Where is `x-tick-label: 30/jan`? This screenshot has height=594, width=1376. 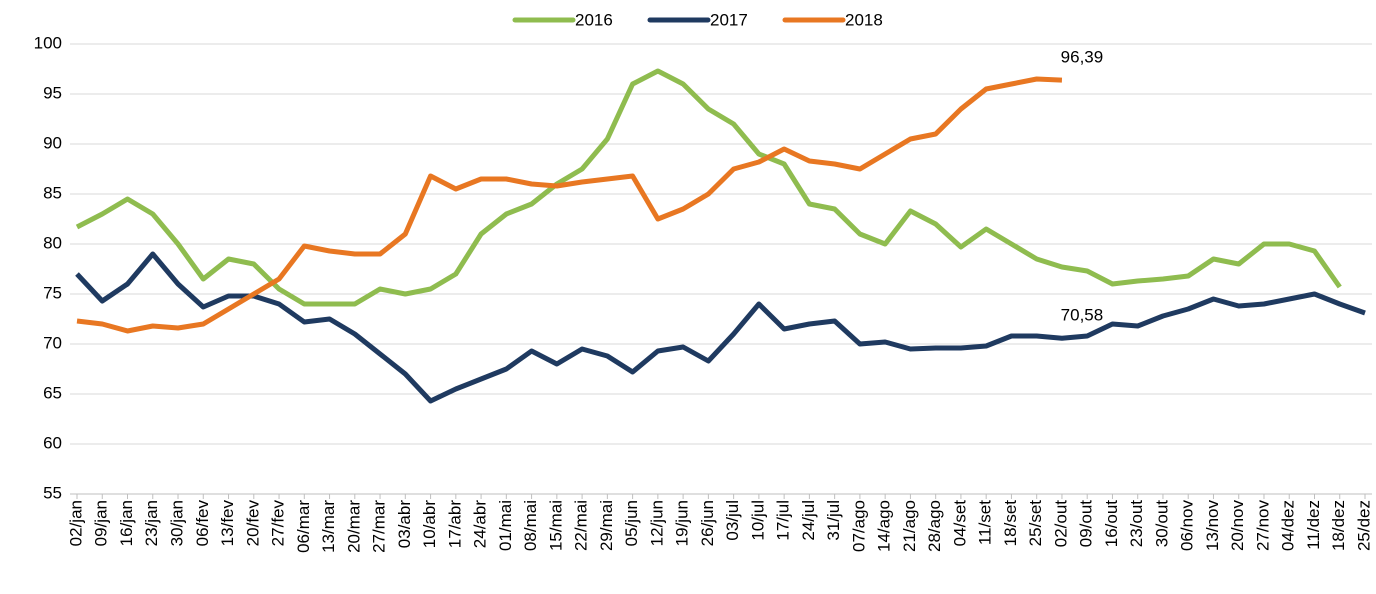
x-tick-label: 30/jan is located at coordinates (177, 523).